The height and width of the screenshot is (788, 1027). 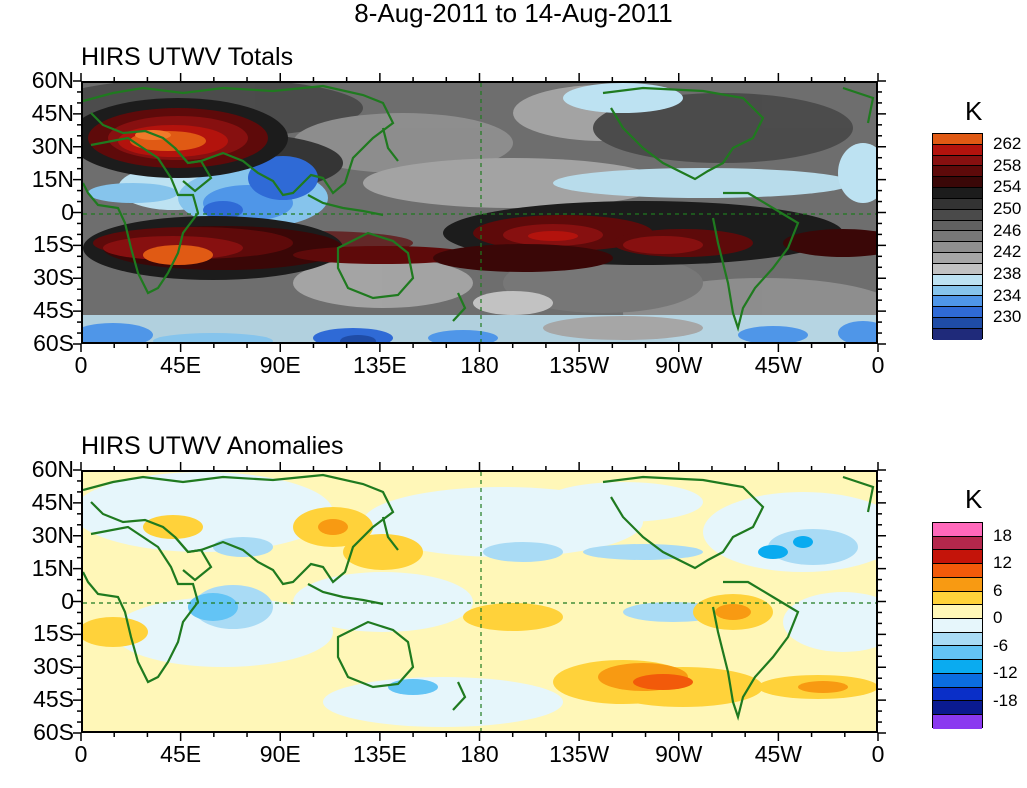 What do you see at coordinates (53, 699) in the screenshot?
I see `lat-tick-label: 45S` at bounding box center [53, 699].